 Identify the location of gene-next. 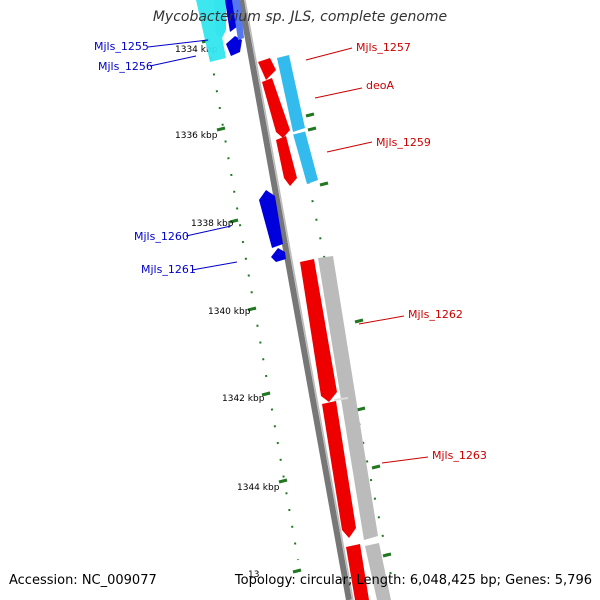
(357, 572).